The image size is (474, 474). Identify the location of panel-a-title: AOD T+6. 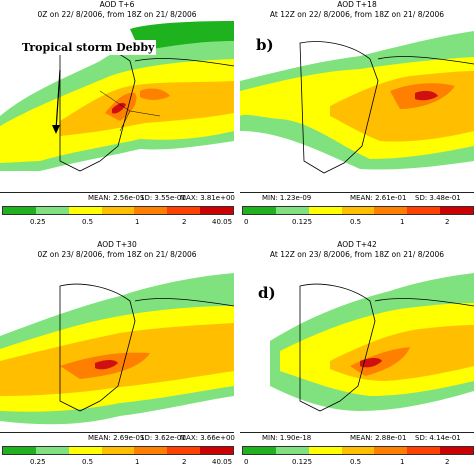
(117, 4).